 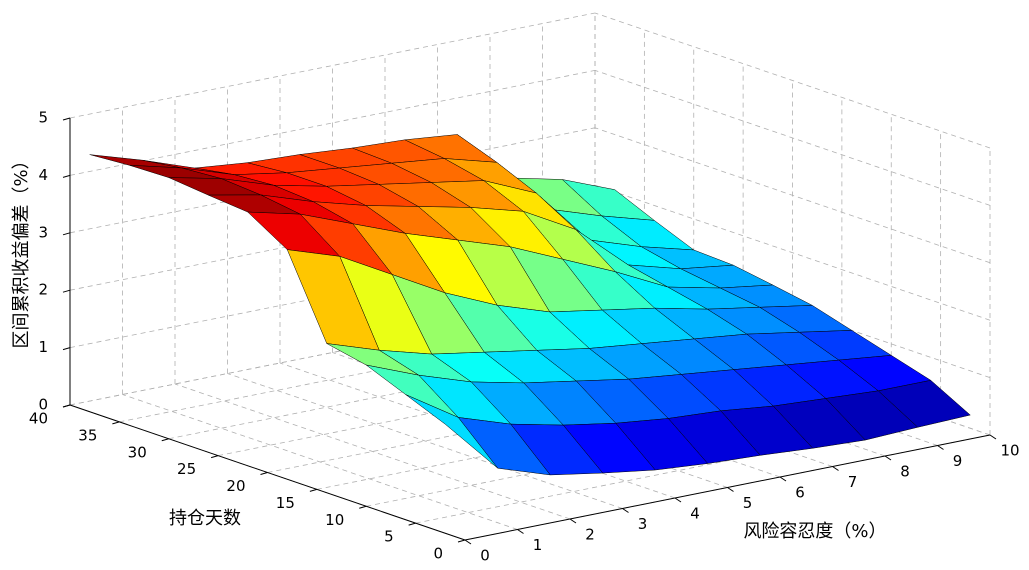 I want to click on y-tick-label: 15, so click(x=285, y=503).